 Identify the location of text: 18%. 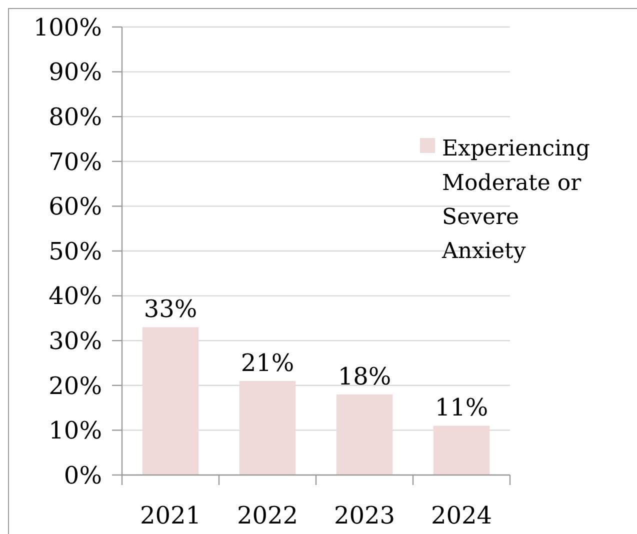
(365, 376).